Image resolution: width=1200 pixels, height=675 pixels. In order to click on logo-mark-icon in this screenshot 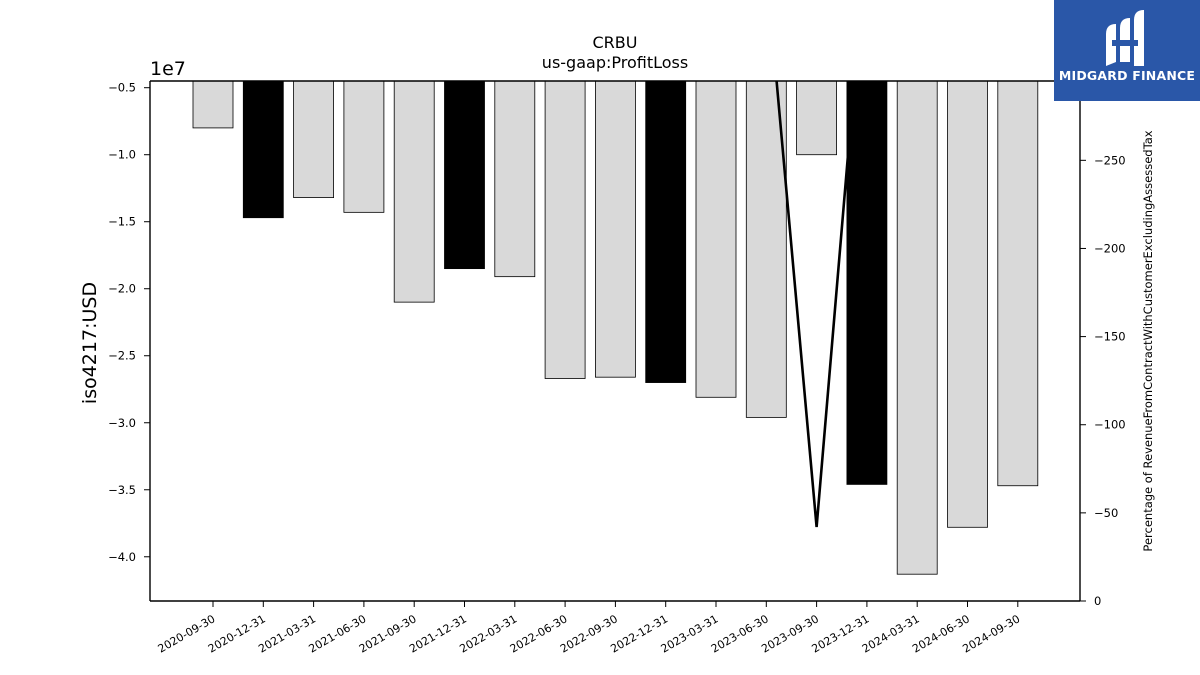, I will do `click(1125, 38)`.